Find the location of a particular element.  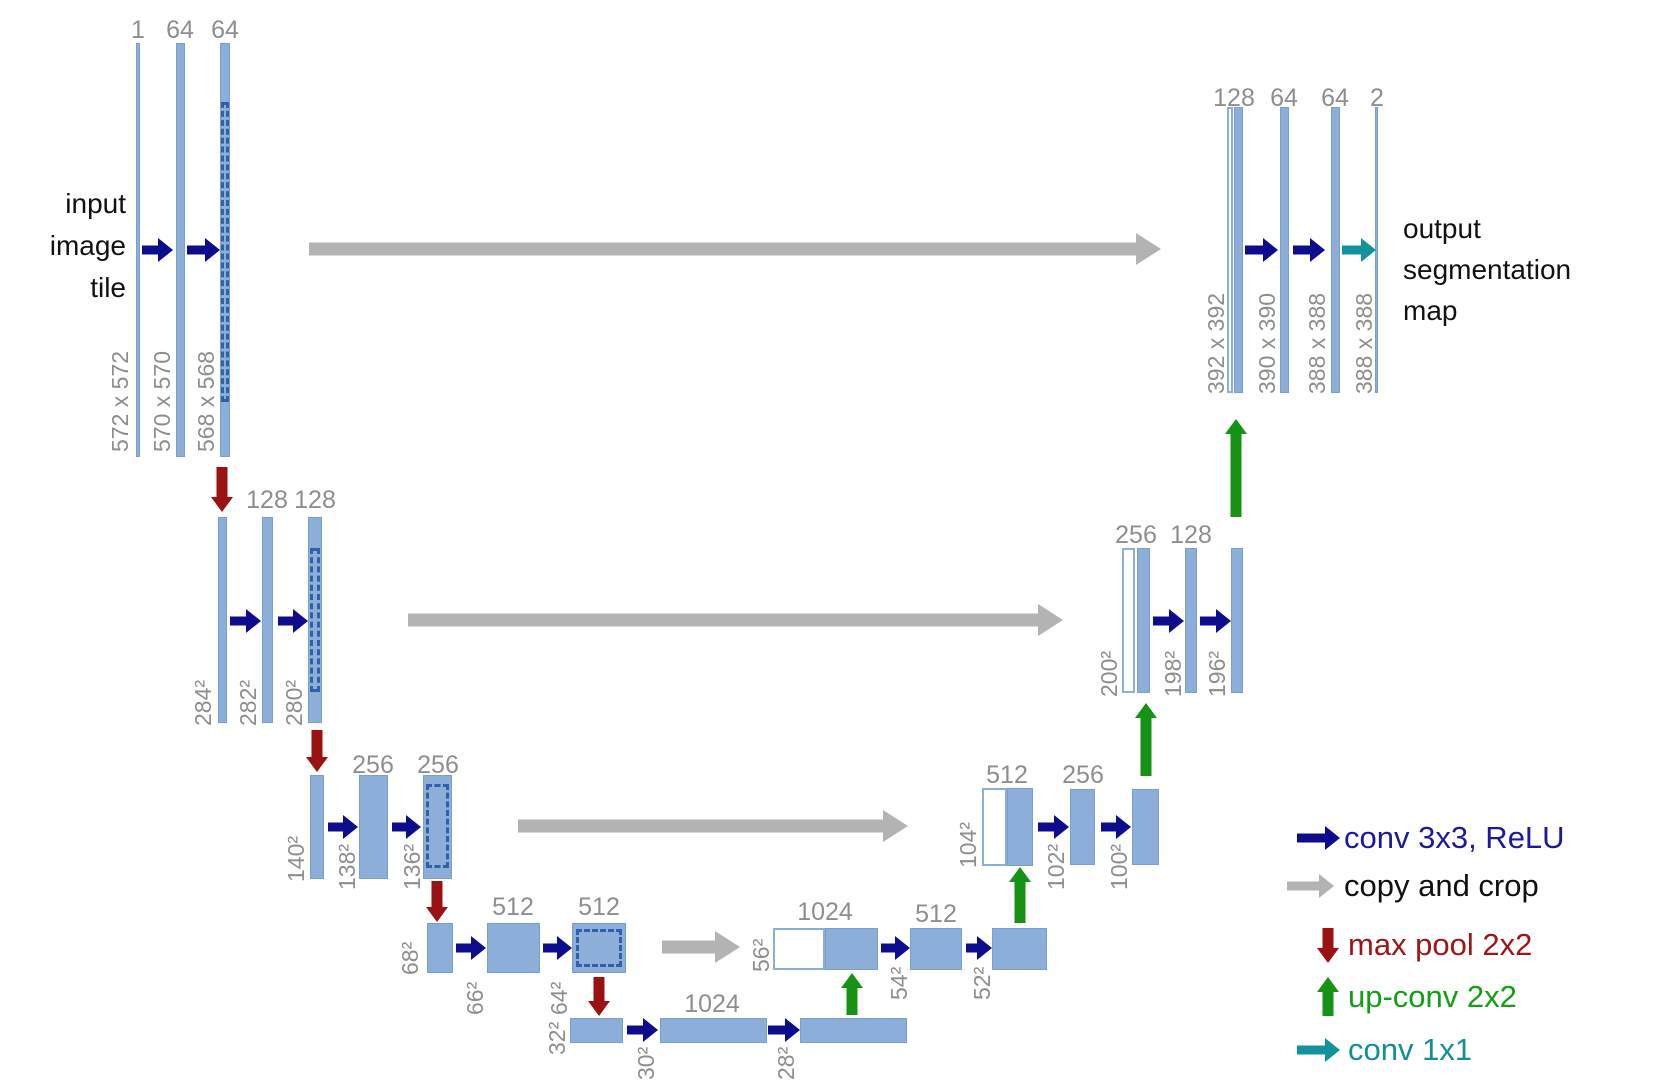

copy-crop-arrow-icon is located at coordinates (1310, 886).